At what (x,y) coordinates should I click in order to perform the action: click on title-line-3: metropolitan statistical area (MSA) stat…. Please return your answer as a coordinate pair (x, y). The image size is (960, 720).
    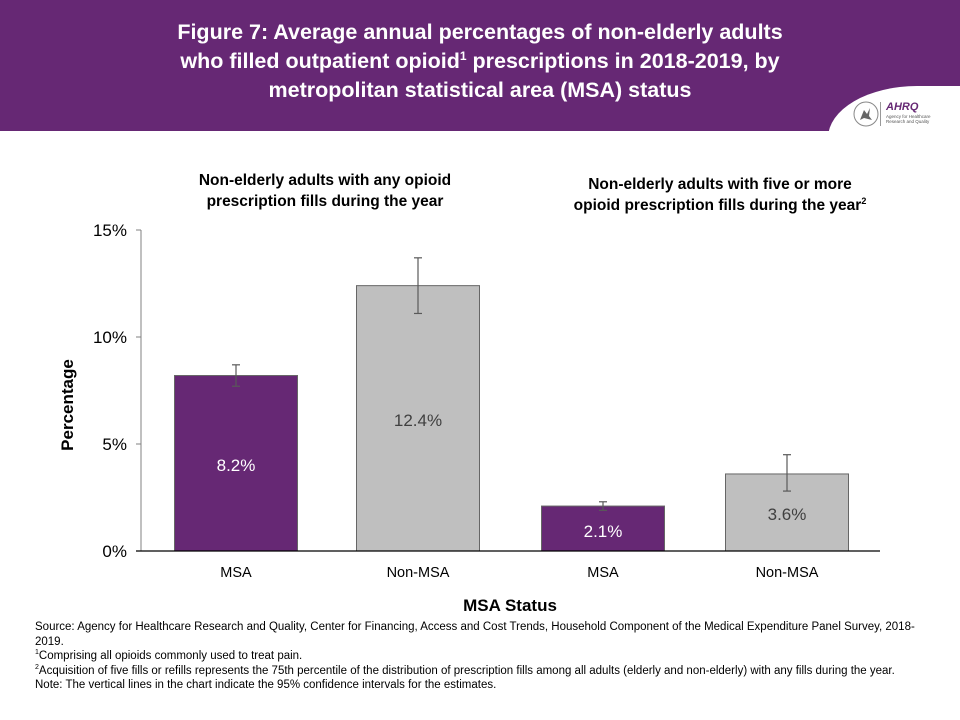
    Looking at the image, I should click on (480, 90).